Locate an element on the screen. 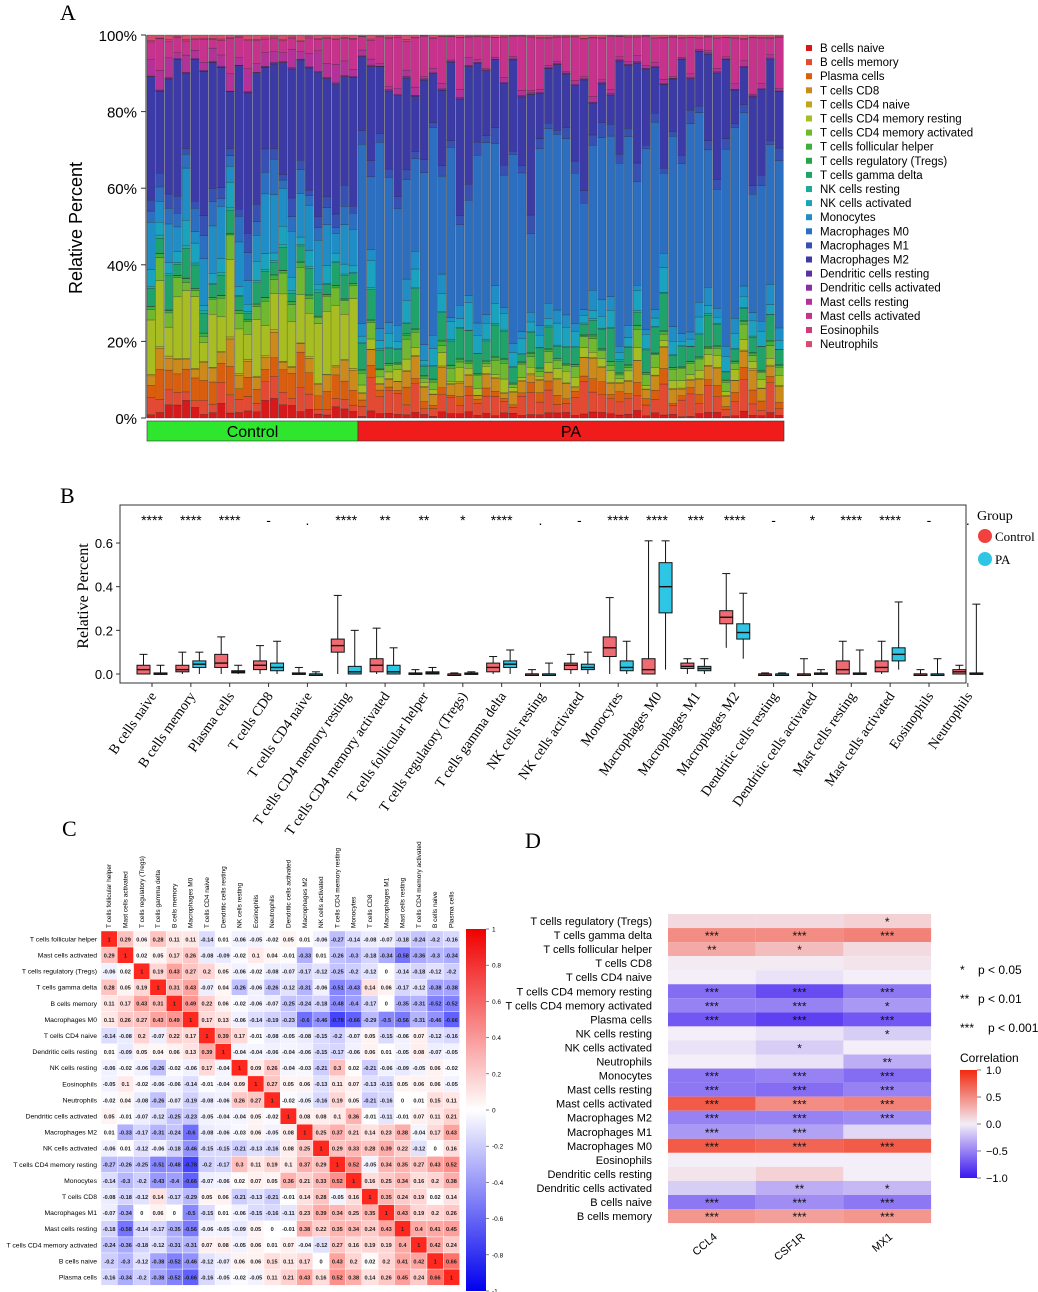 This screenshot has width=1038, height=1292. cell-value: 0.26 is located at coordinates (125, 1021).